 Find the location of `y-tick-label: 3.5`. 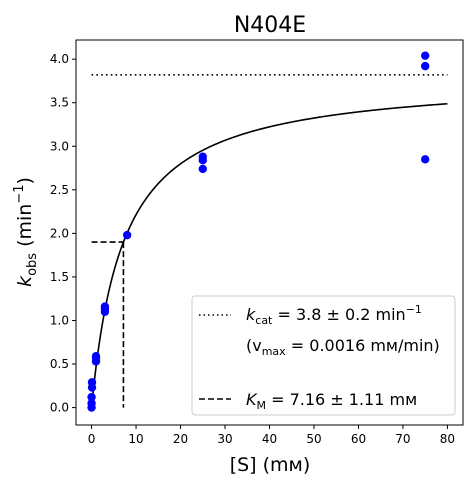

y-tick-label: 3.5 is located at coordinates (59, 103).